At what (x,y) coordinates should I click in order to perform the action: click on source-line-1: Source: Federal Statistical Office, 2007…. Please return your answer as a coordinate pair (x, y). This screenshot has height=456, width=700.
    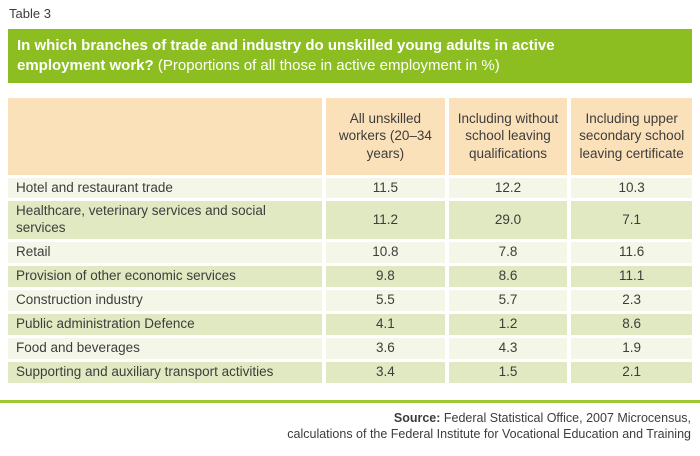
    Looking at the image, I should click on (349, 418).